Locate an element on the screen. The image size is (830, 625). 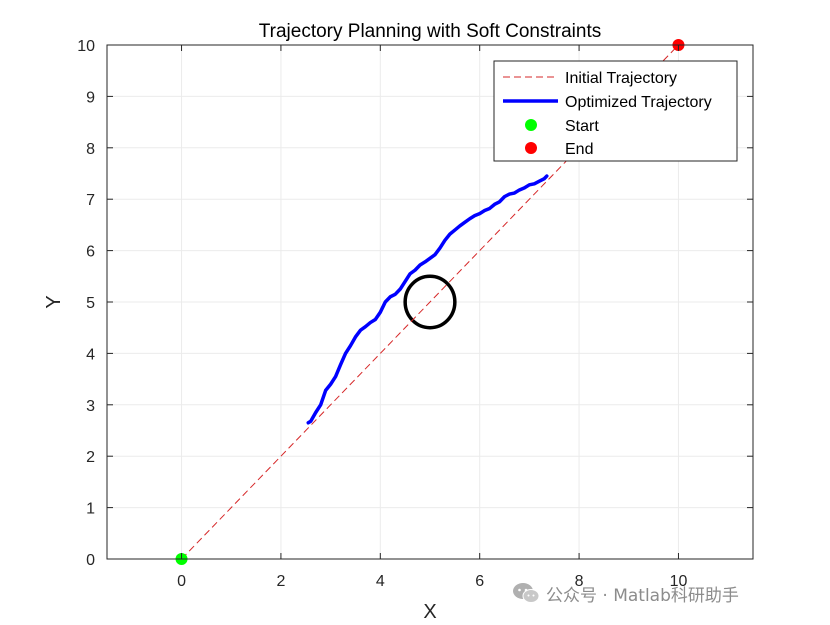
y-tick-label: 8 is located at coordinates (90, 149).